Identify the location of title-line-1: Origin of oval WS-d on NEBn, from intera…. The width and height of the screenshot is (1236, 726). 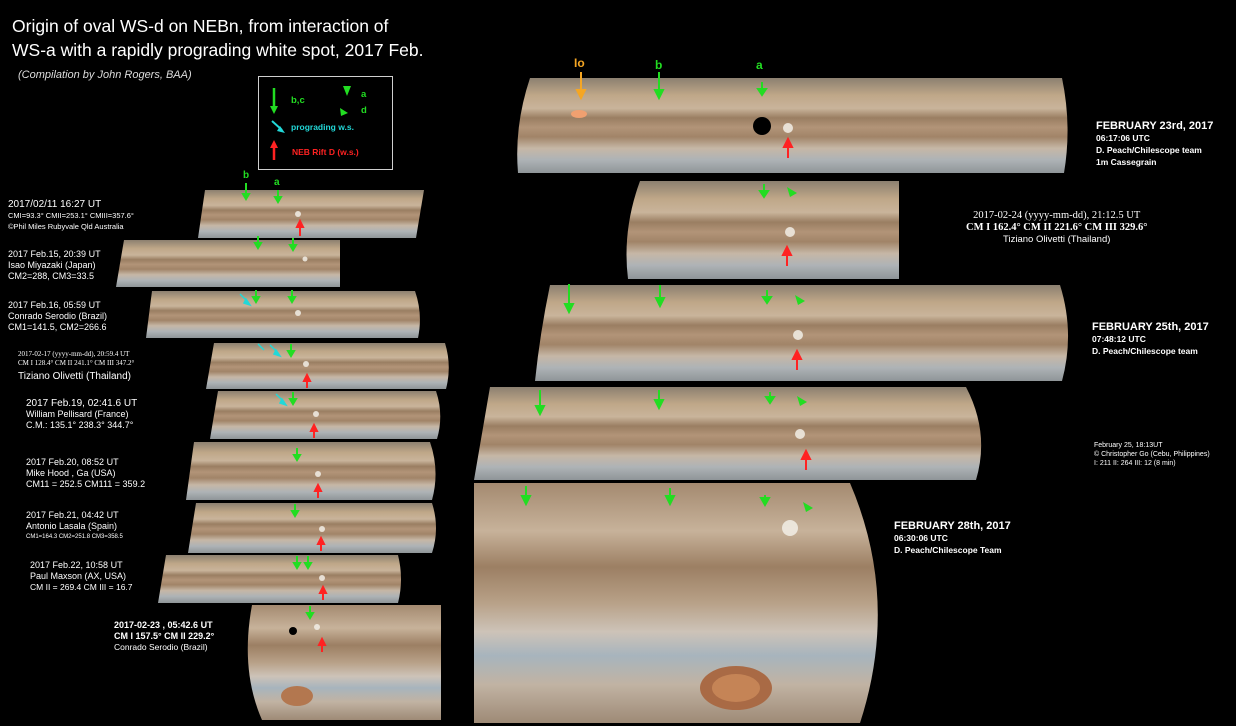
(200, 26).